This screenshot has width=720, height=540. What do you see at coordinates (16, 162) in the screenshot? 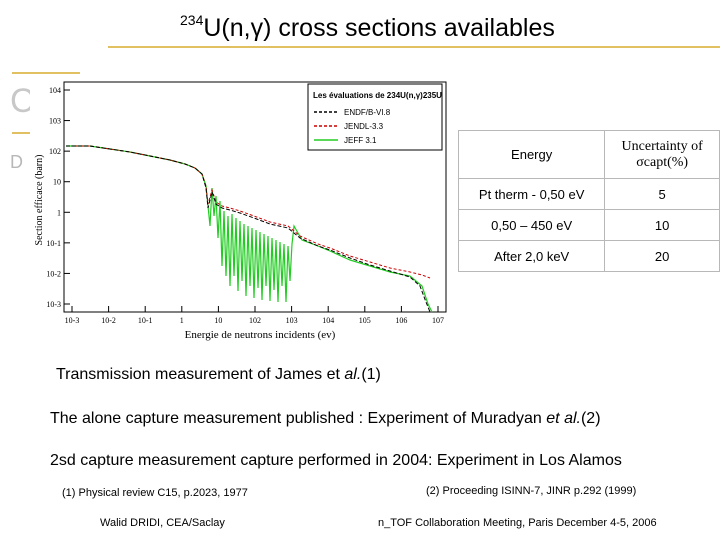
I see `decor-letter-d: D` at bounding box center [16, 162].